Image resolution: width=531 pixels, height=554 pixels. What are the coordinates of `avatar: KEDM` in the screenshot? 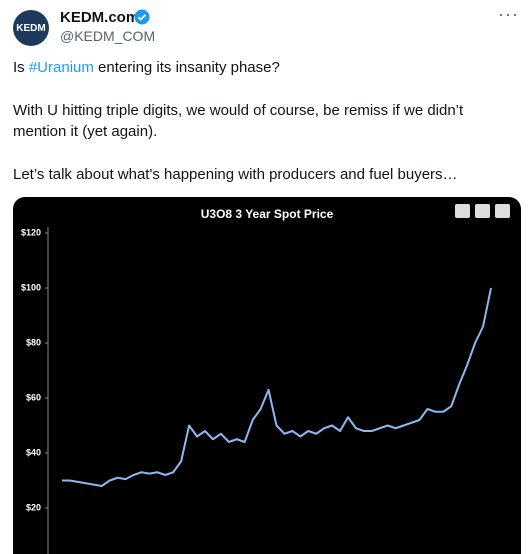 It's located at (31, 28).